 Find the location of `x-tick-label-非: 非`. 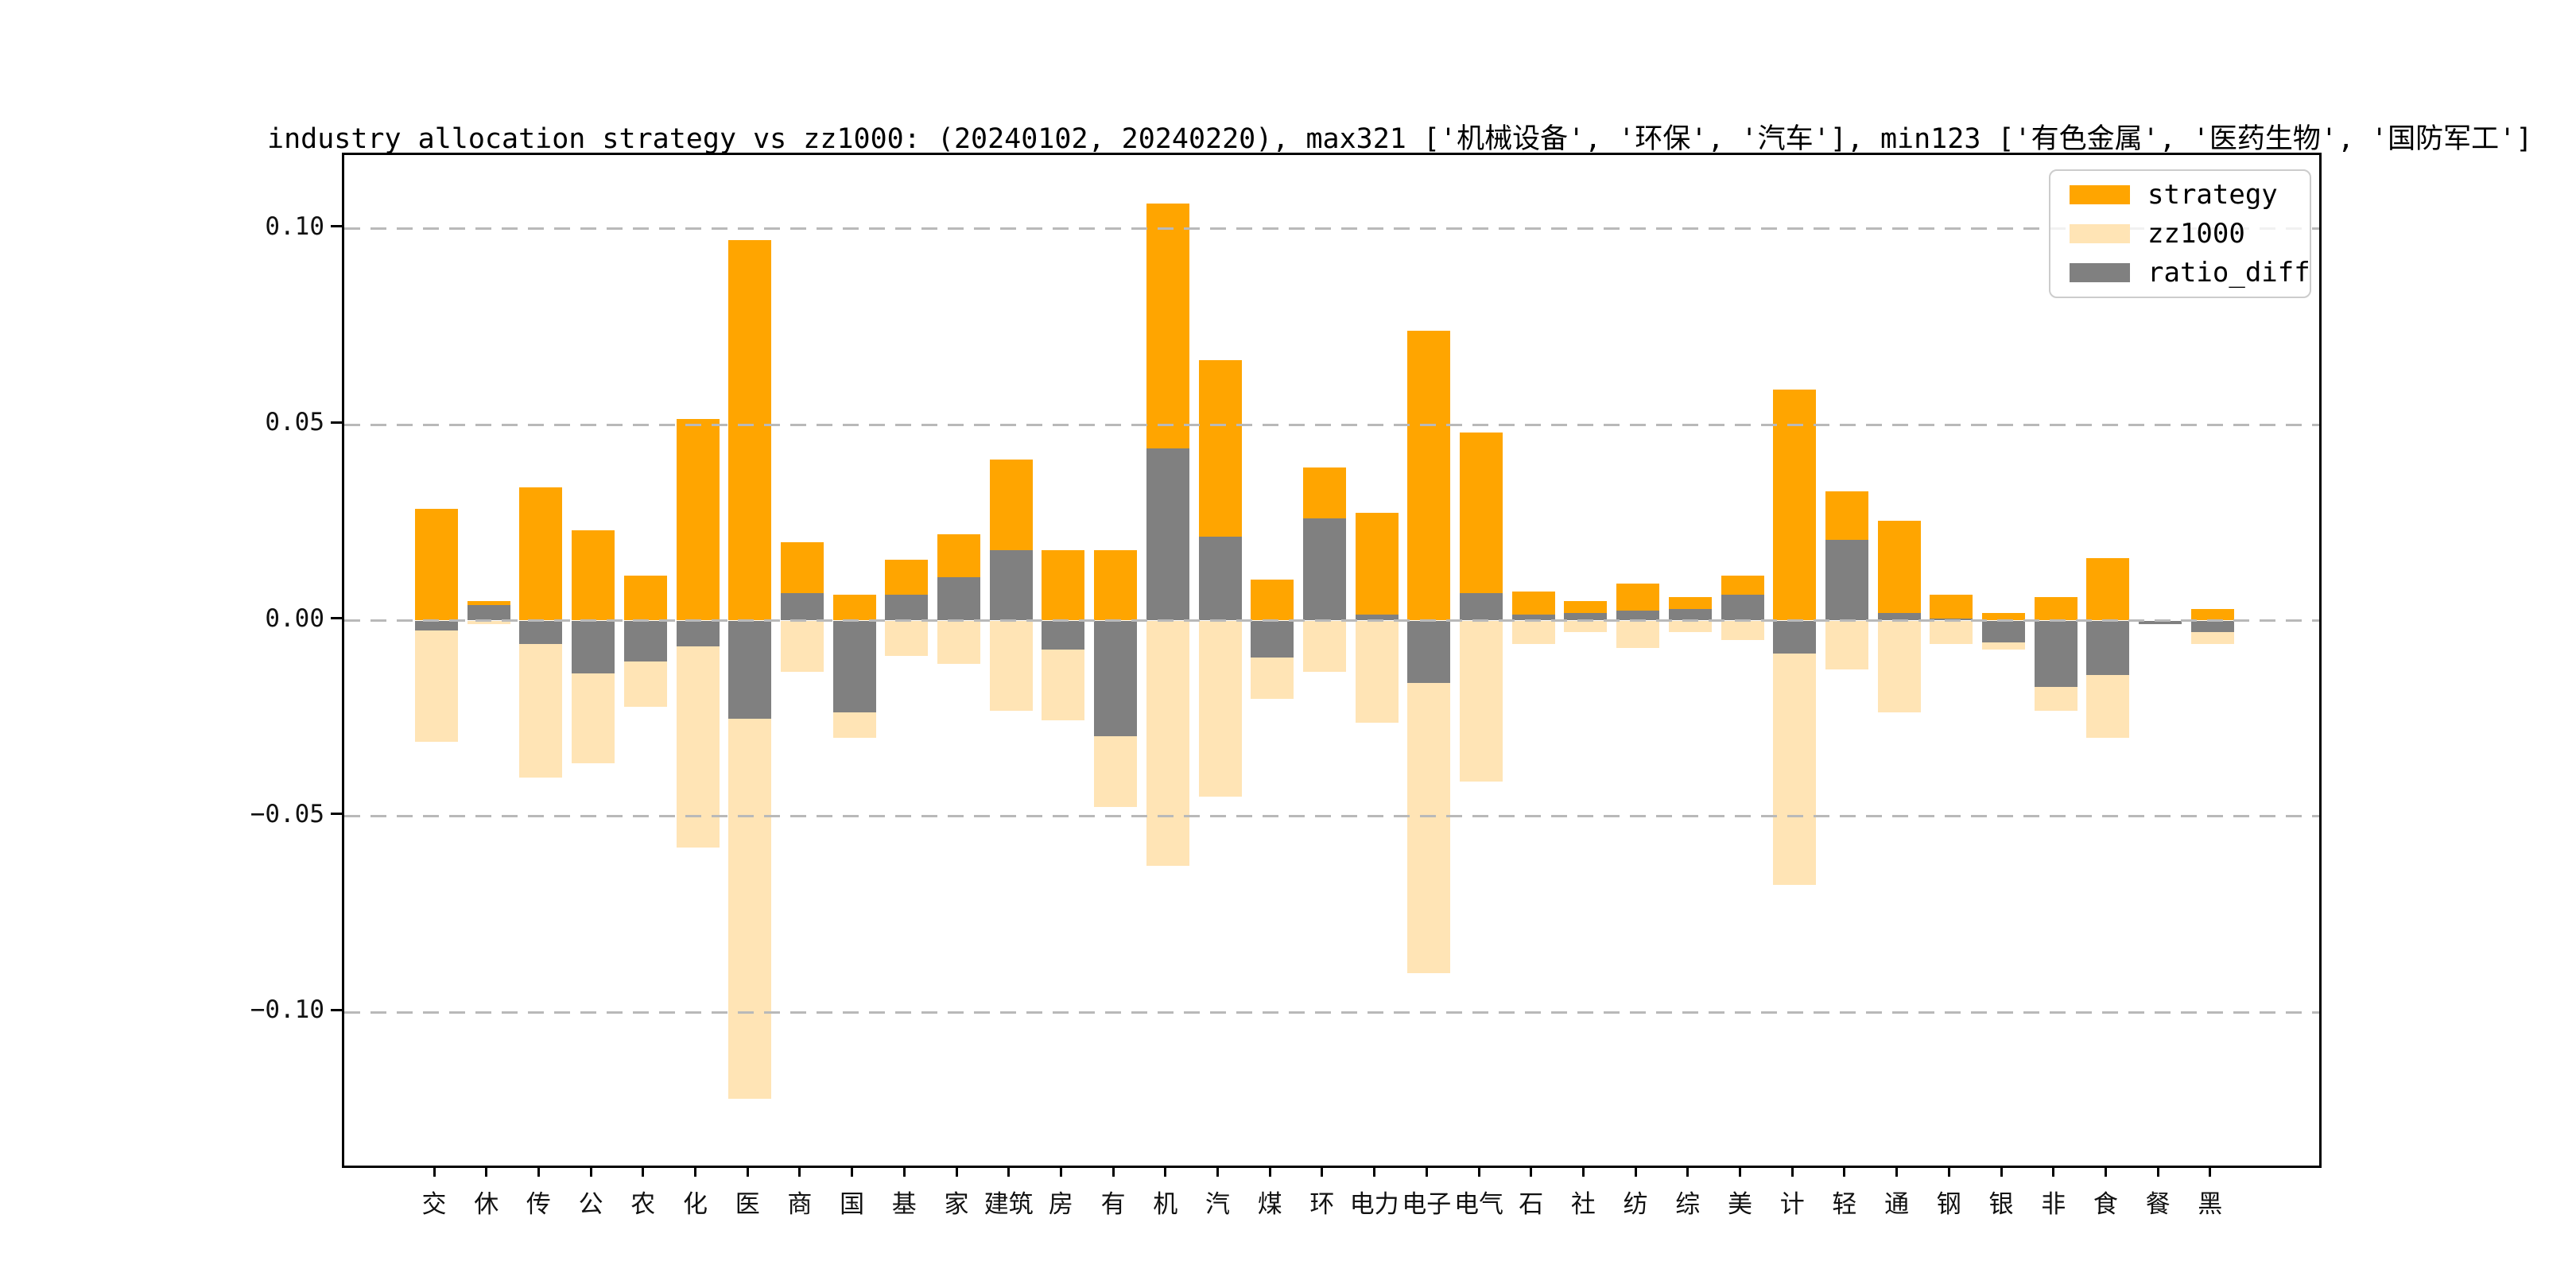

x-tick-label-非: 非 is located at coordinates (2053, 1205).